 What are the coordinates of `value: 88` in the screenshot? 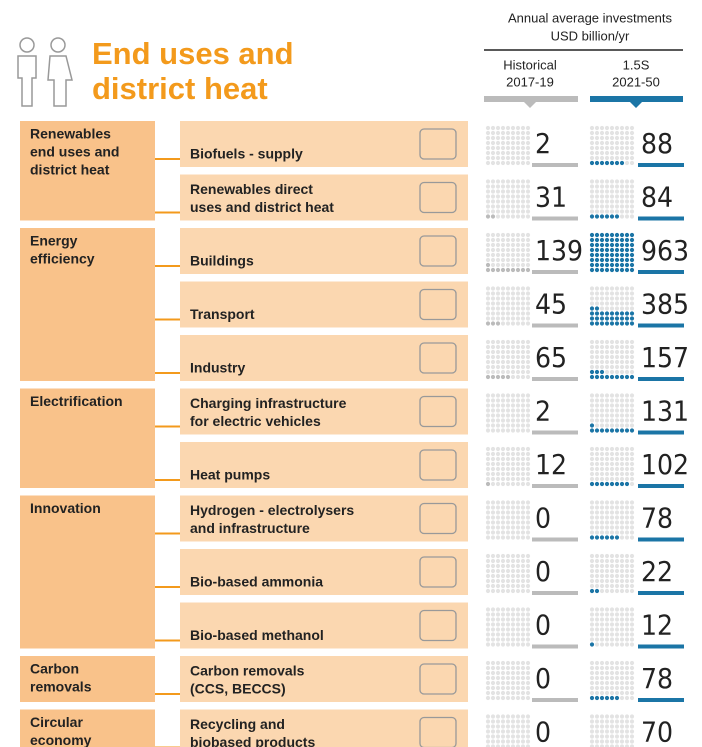 It's located at (657, 143).